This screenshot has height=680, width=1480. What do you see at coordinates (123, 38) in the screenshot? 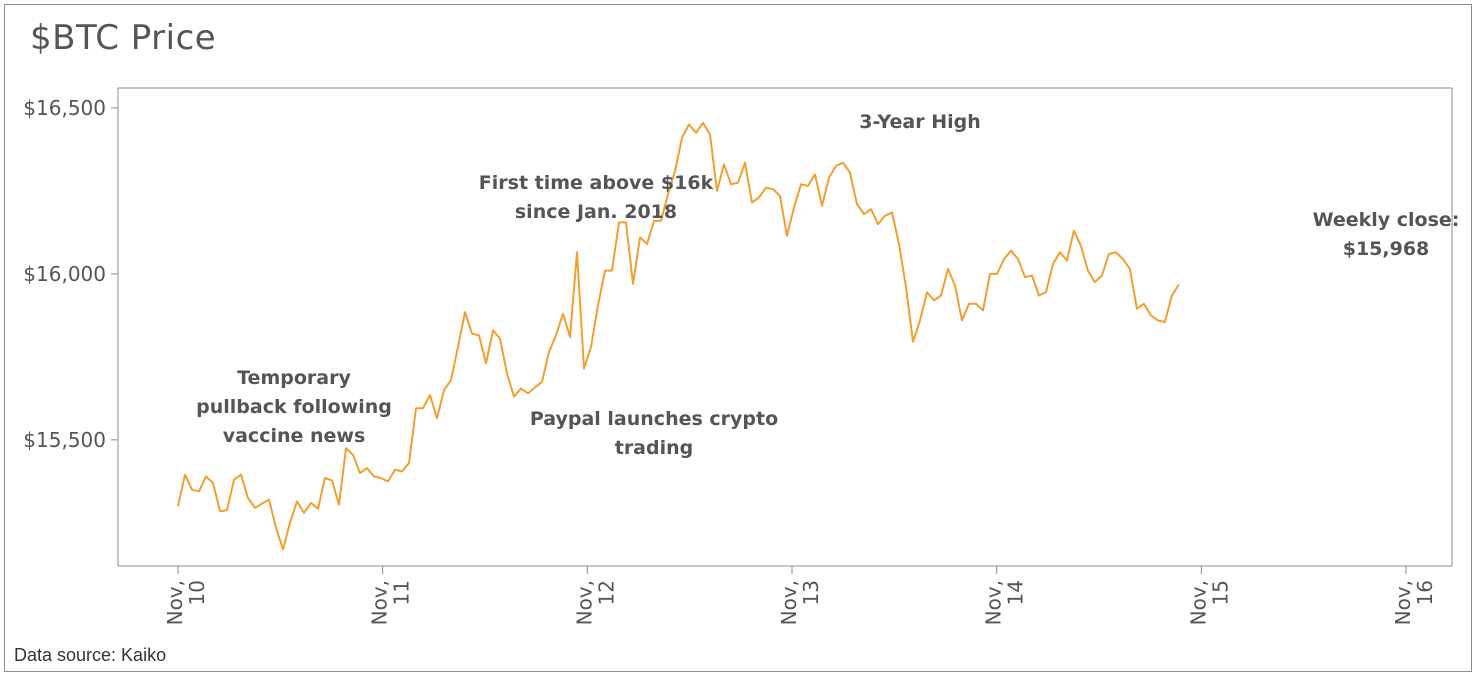
I see `chart-title: $BTC Price` at bounding box center [123, 38].